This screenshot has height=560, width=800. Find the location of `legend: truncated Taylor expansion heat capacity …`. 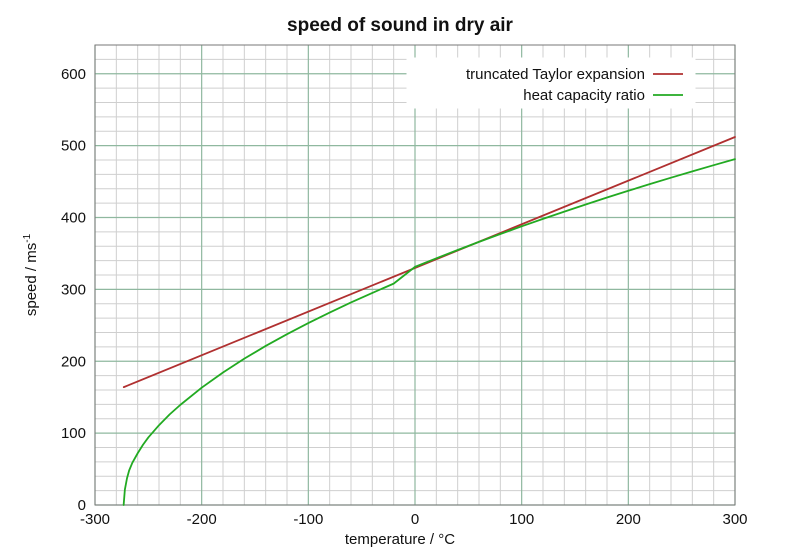

legend: truncated Taylor expansion heat capacity … is located at coordinates (551, 83).